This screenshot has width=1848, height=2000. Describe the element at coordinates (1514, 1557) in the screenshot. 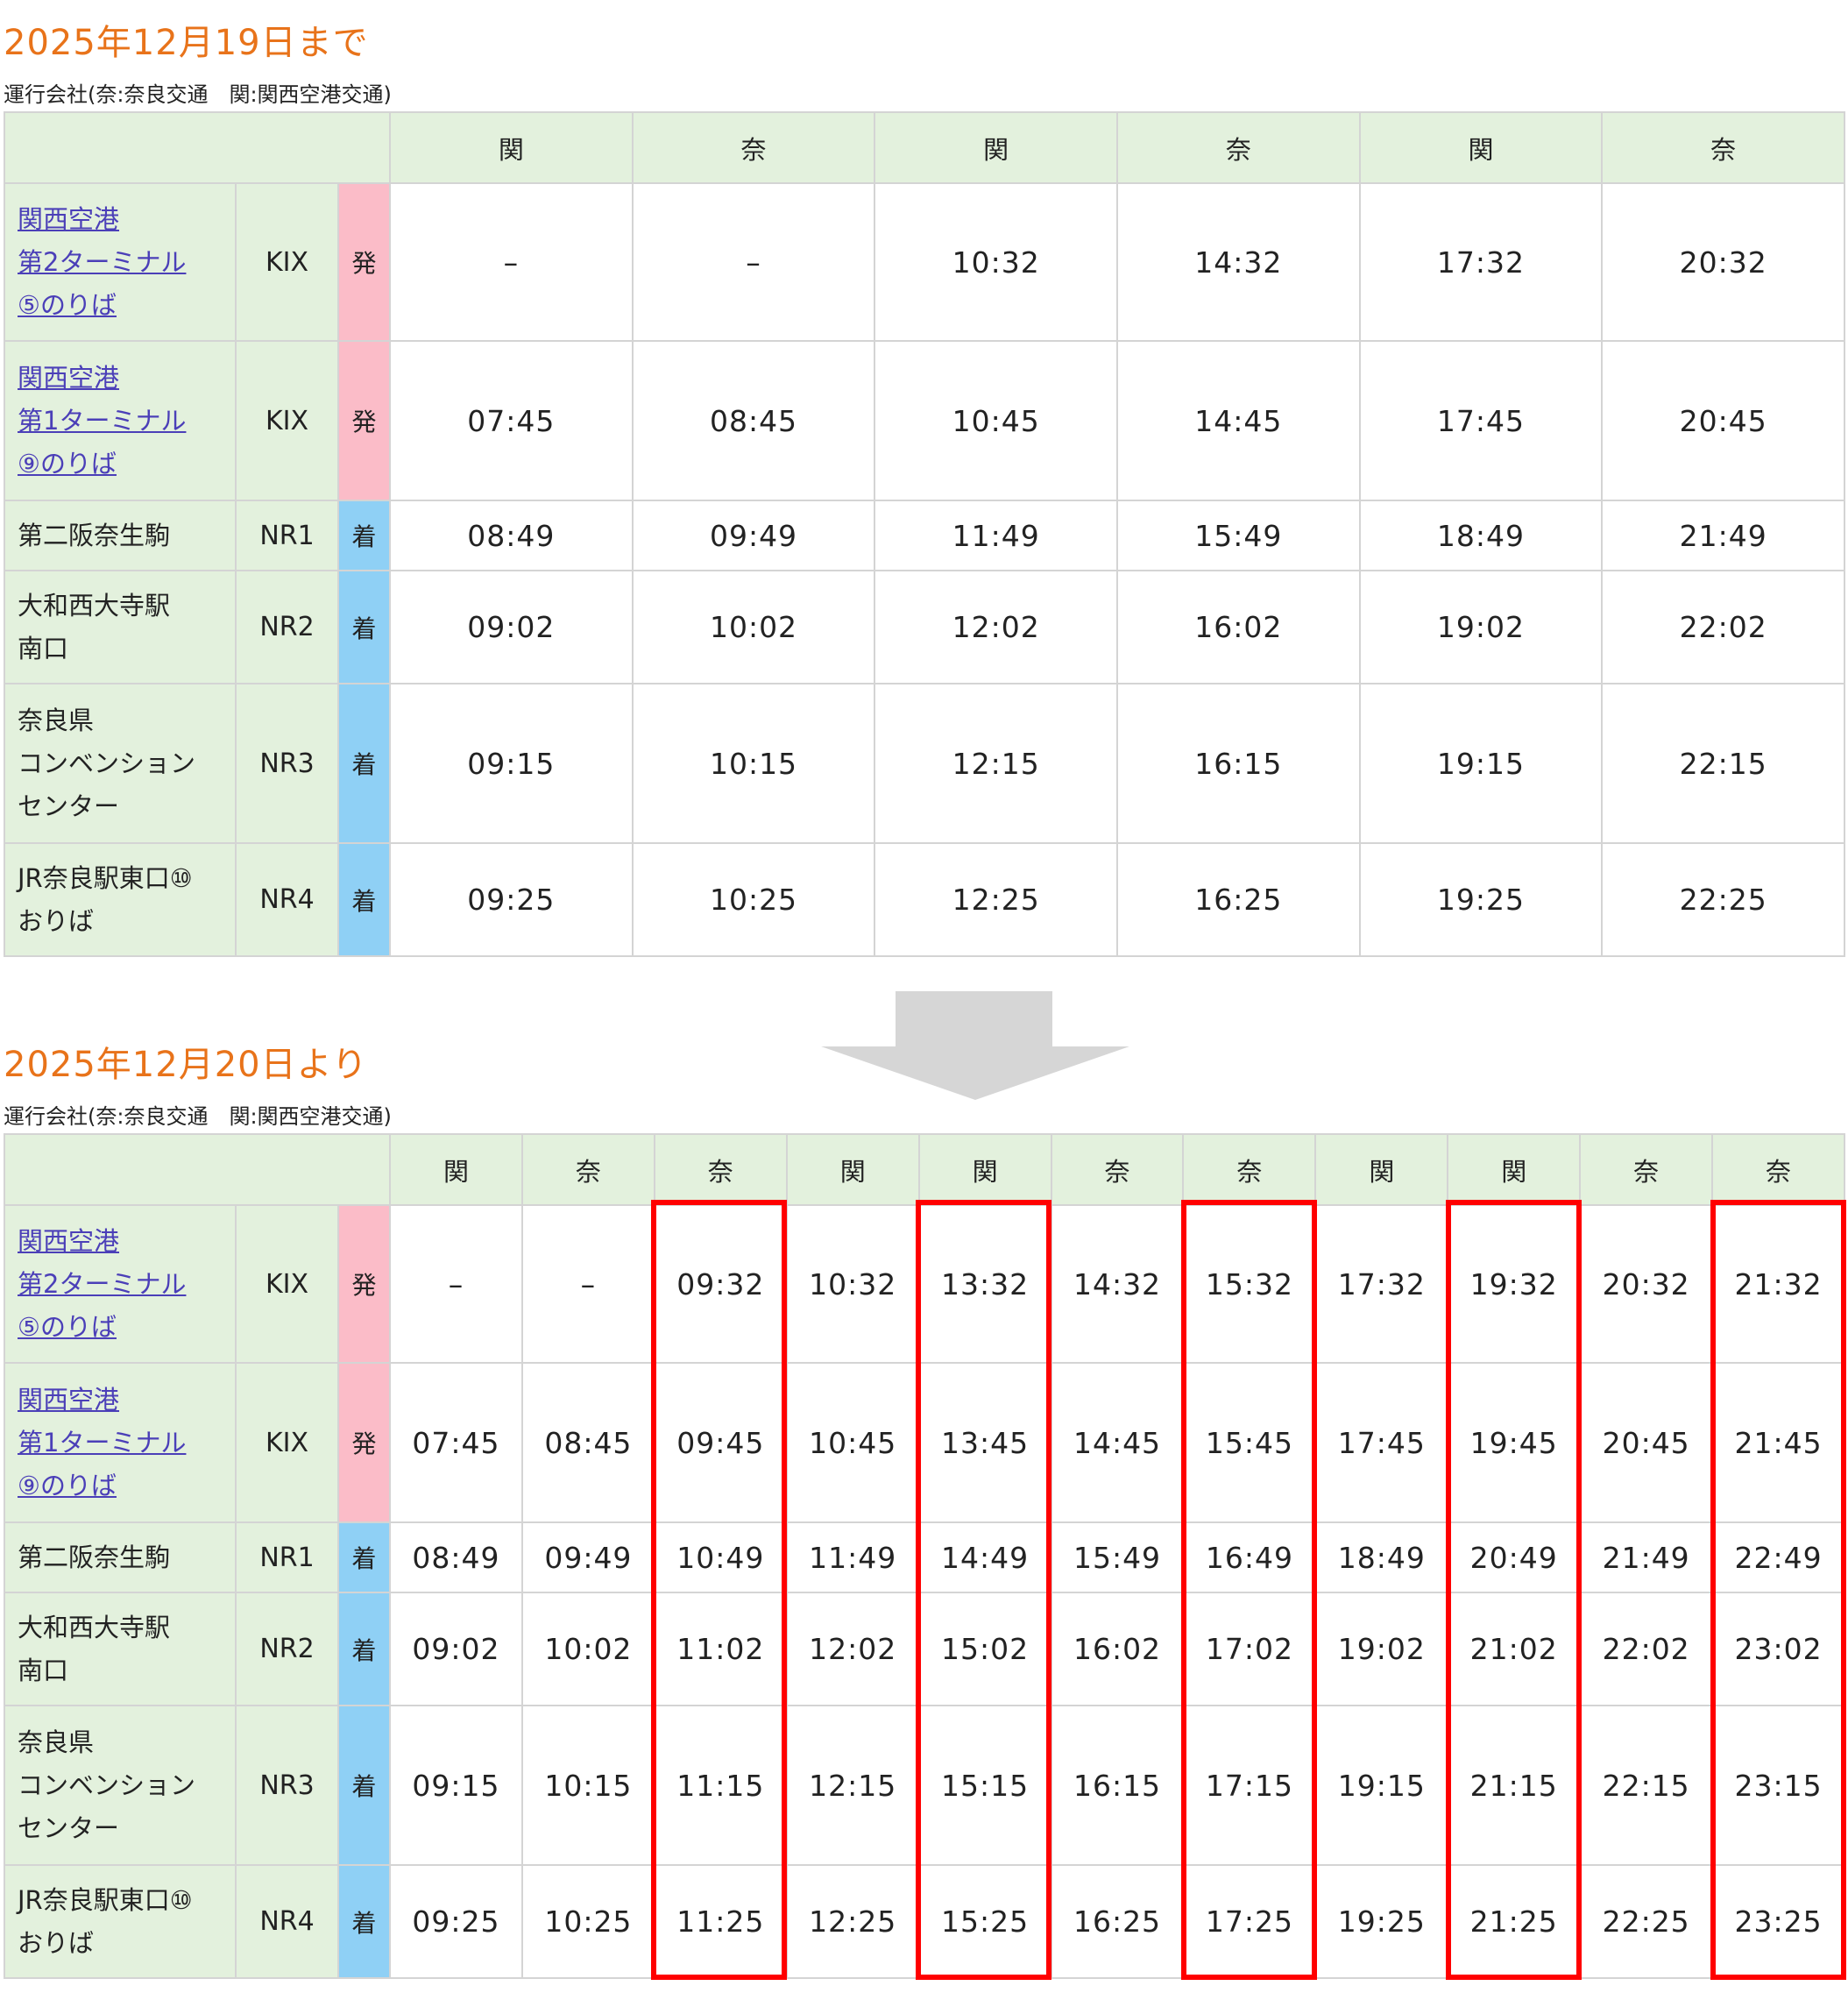

I see `time-cell: 20:49` at that location.